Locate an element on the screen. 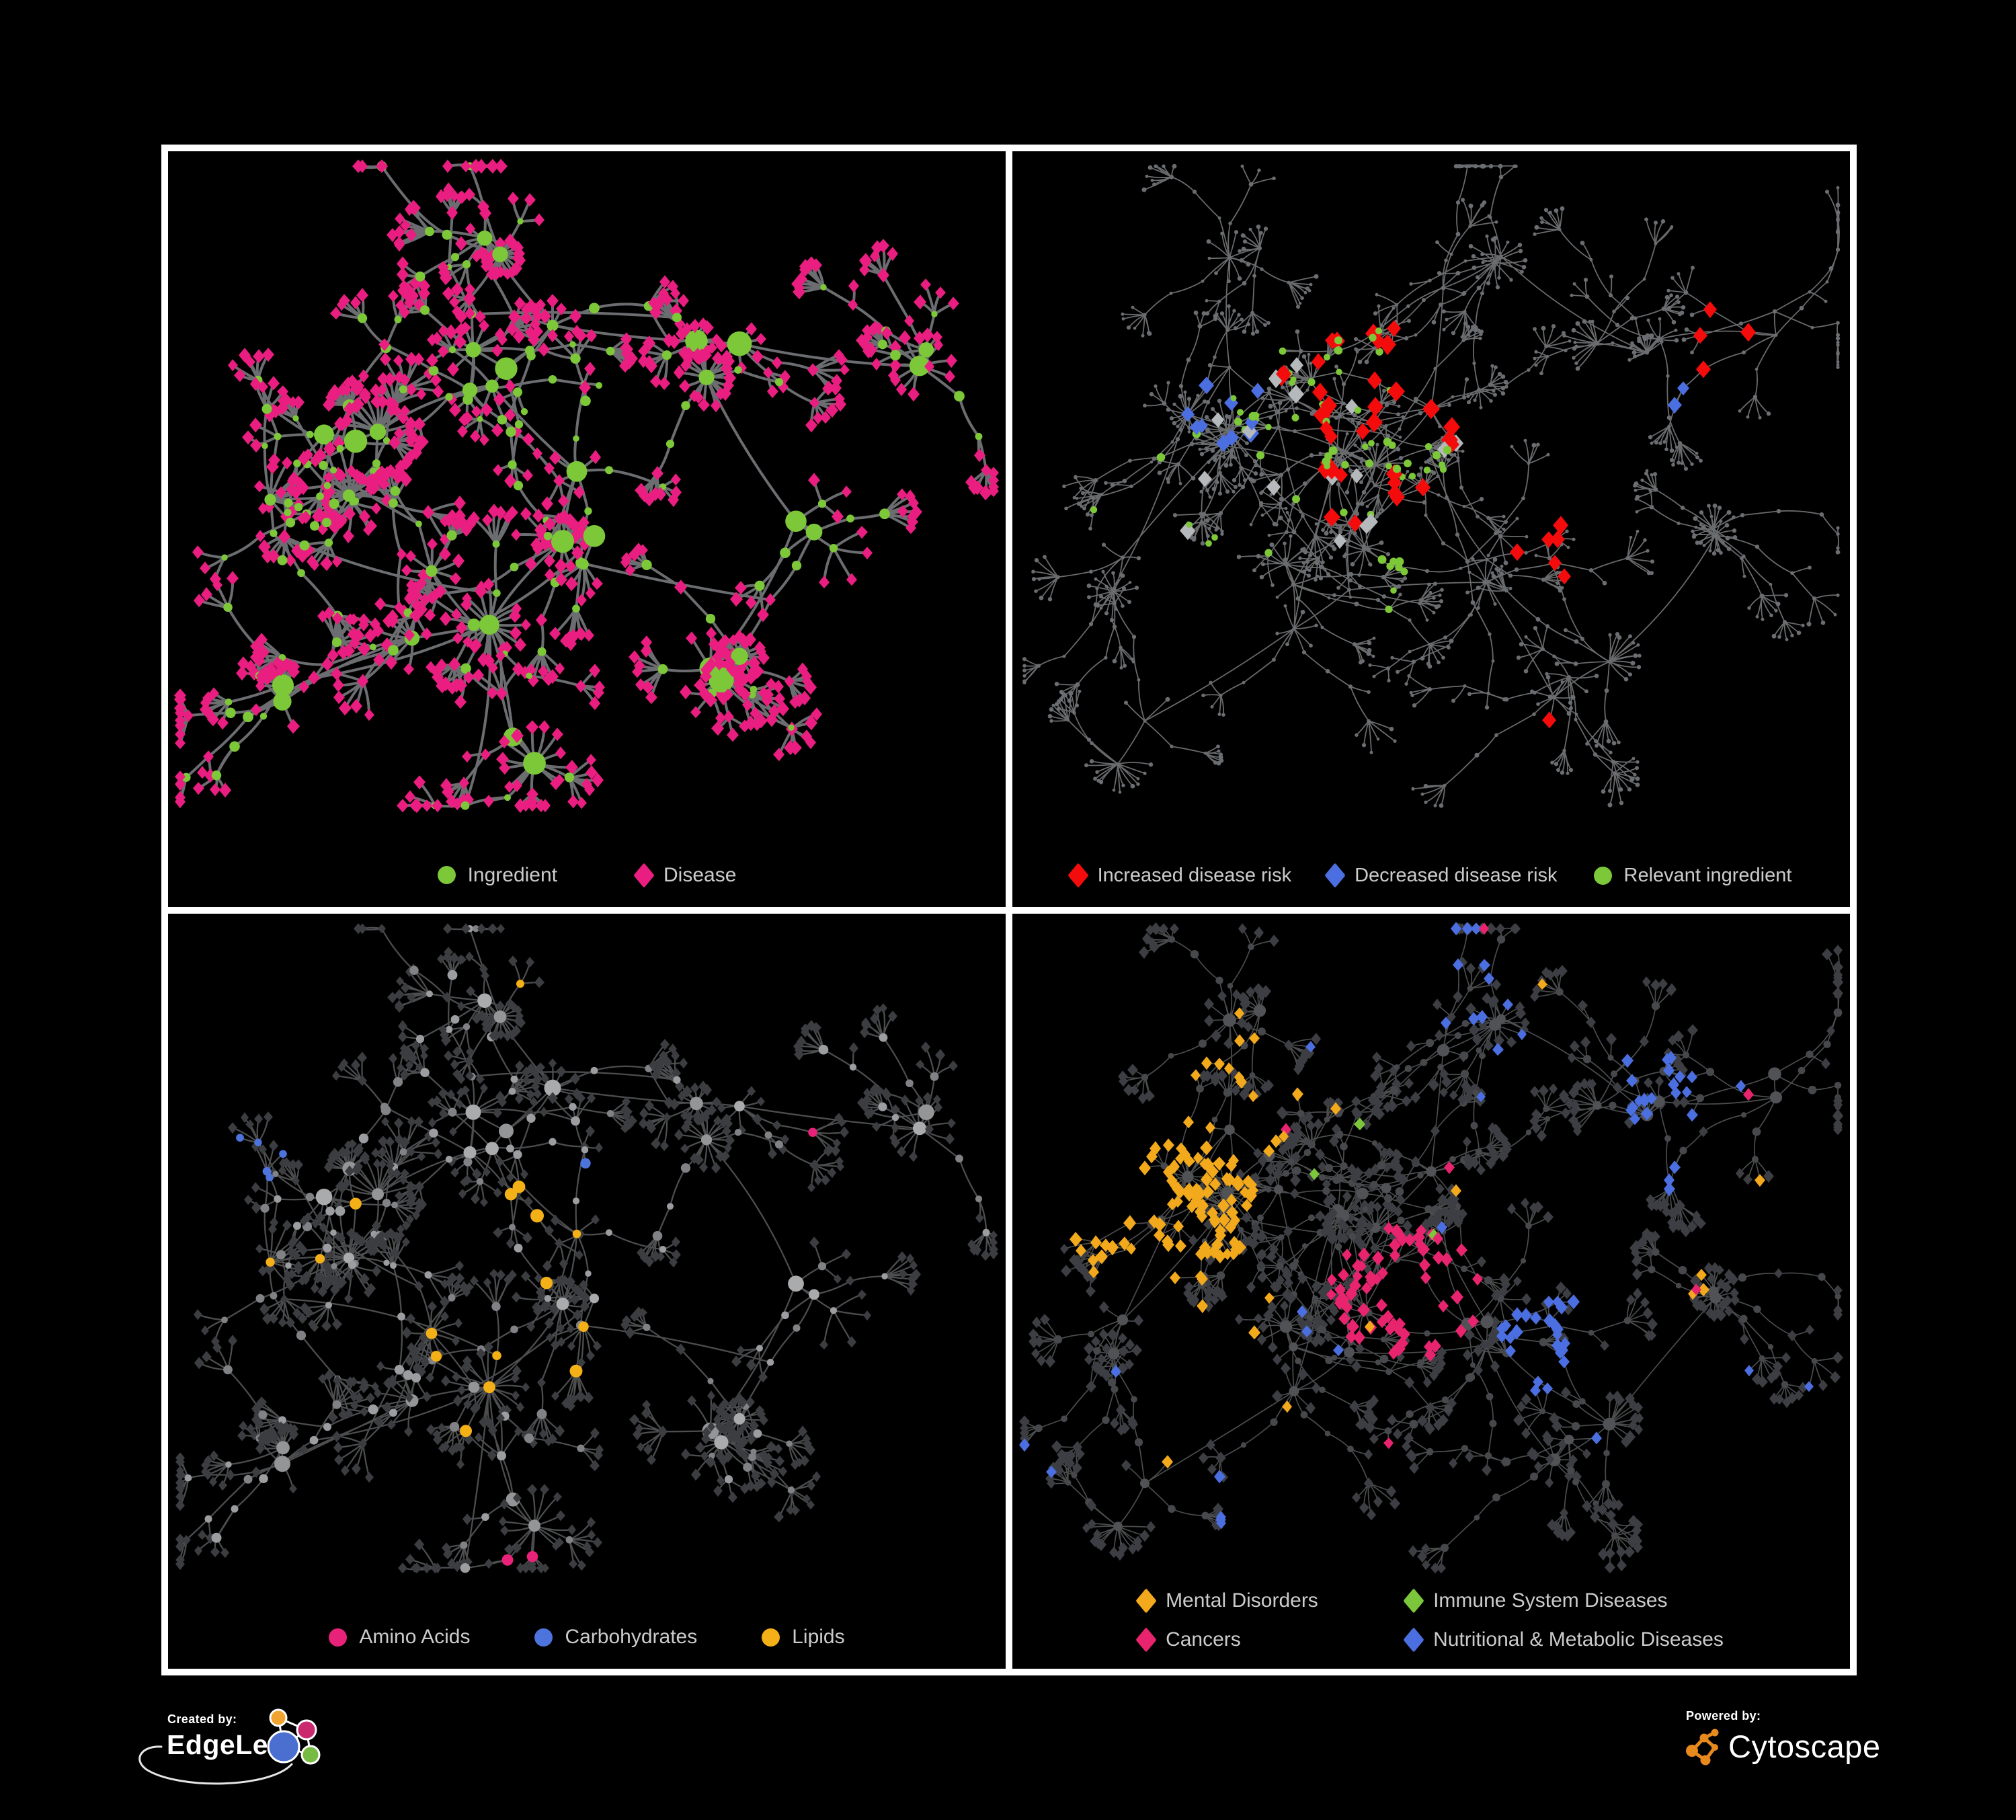  cytoscape-logo: Cytoscape is located at coordinates (1782, 1746).